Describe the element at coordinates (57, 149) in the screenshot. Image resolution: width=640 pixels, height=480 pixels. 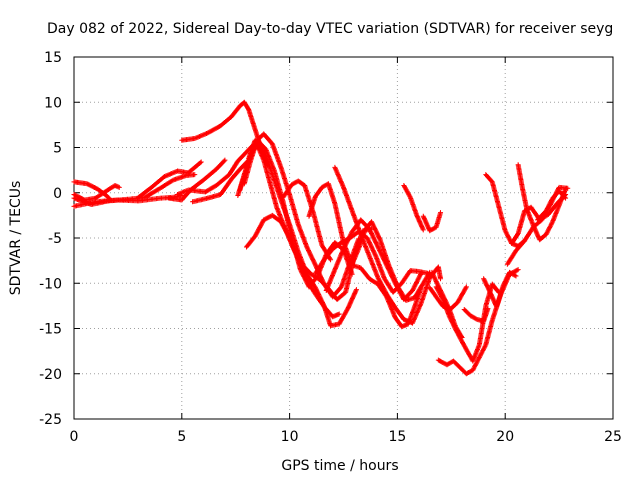
I see `y-tick-label: 5` at that location.